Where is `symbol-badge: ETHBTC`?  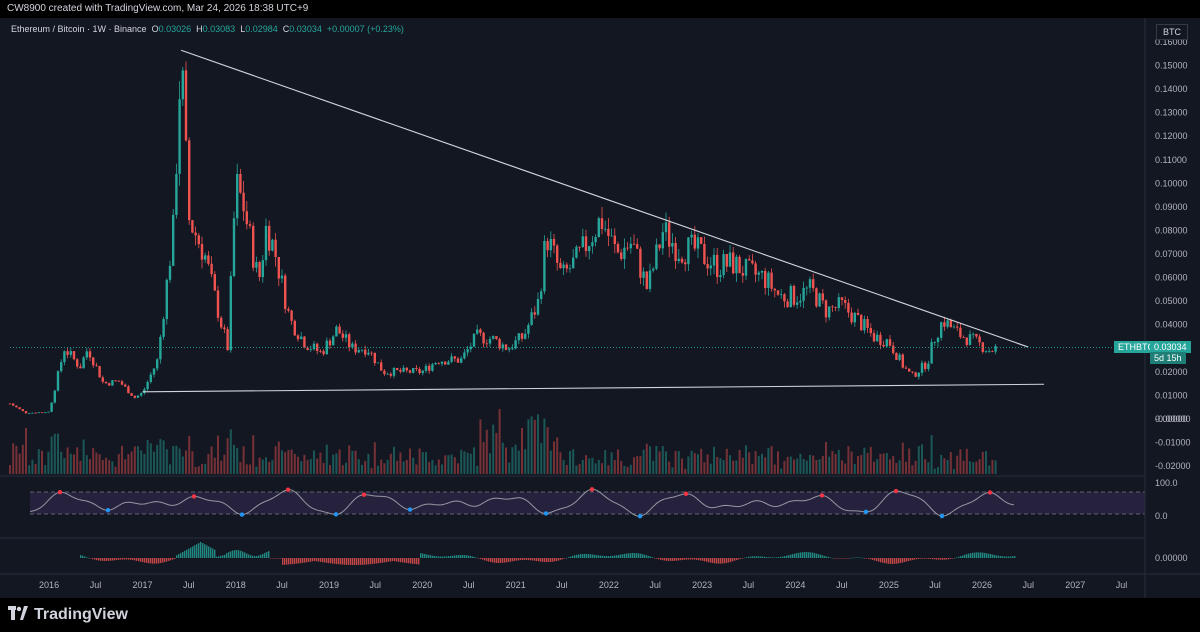
symbol-badge: ETHBTC is located at coordinates (1136, 347).